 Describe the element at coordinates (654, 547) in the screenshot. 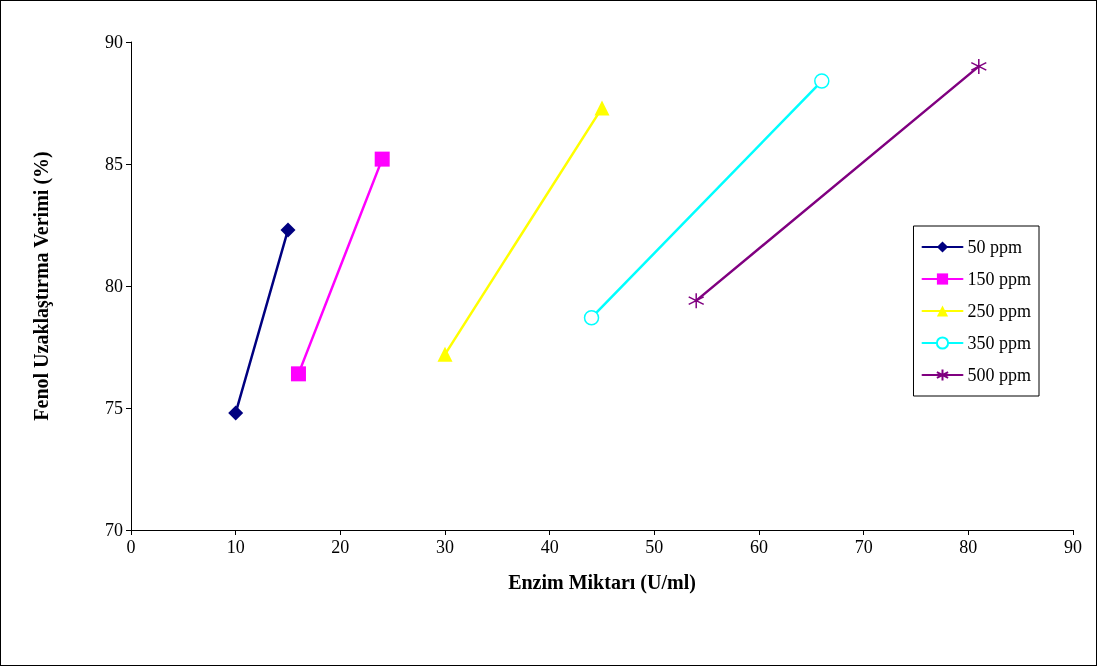

I see `x-tick-label: 50` at that location.